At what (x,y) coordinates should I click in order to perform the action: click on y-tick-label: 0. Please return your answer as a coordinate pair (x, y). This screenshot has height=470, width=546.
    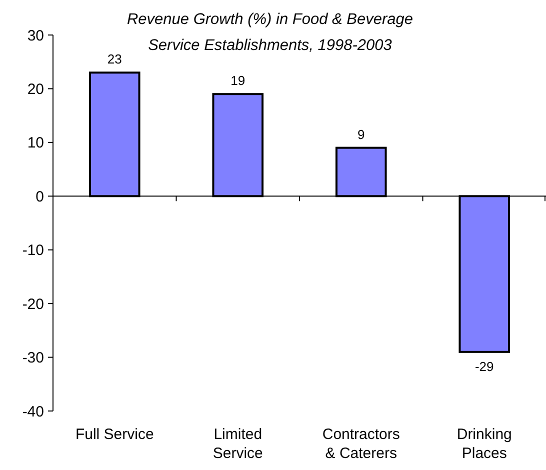
    Looking at the image, I should click on (40, 197).